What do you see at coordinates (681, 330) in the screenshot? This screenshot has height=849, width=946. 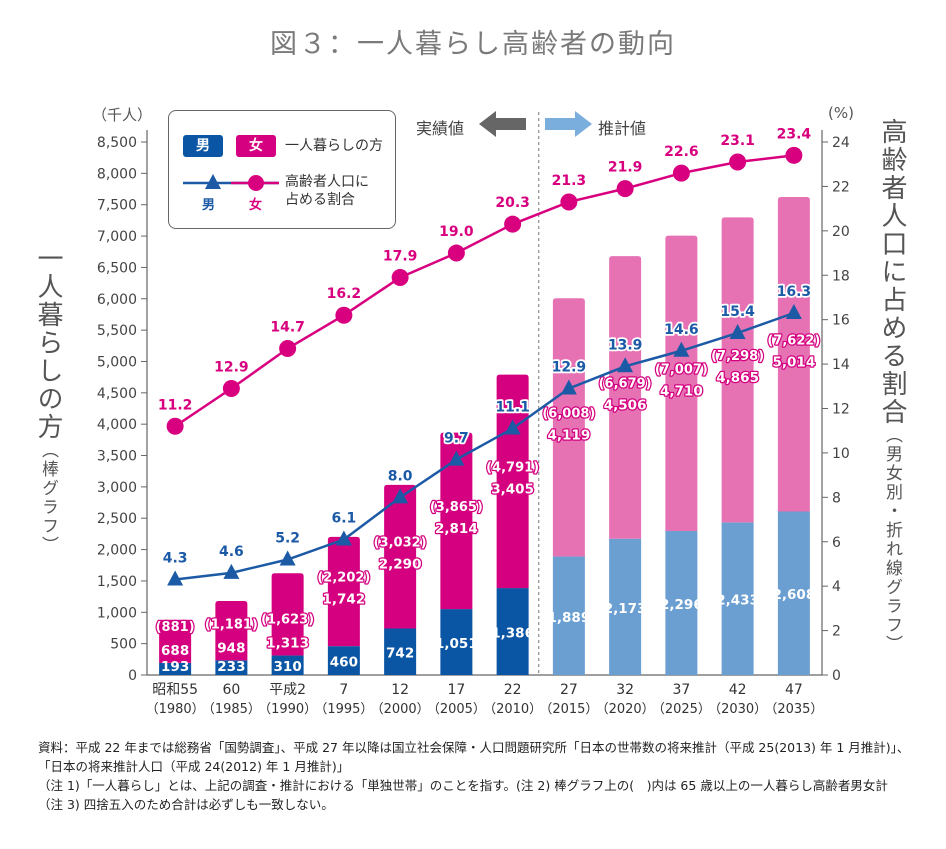 I see `line-male-label: 14.6` at bounding box center [681, 330].